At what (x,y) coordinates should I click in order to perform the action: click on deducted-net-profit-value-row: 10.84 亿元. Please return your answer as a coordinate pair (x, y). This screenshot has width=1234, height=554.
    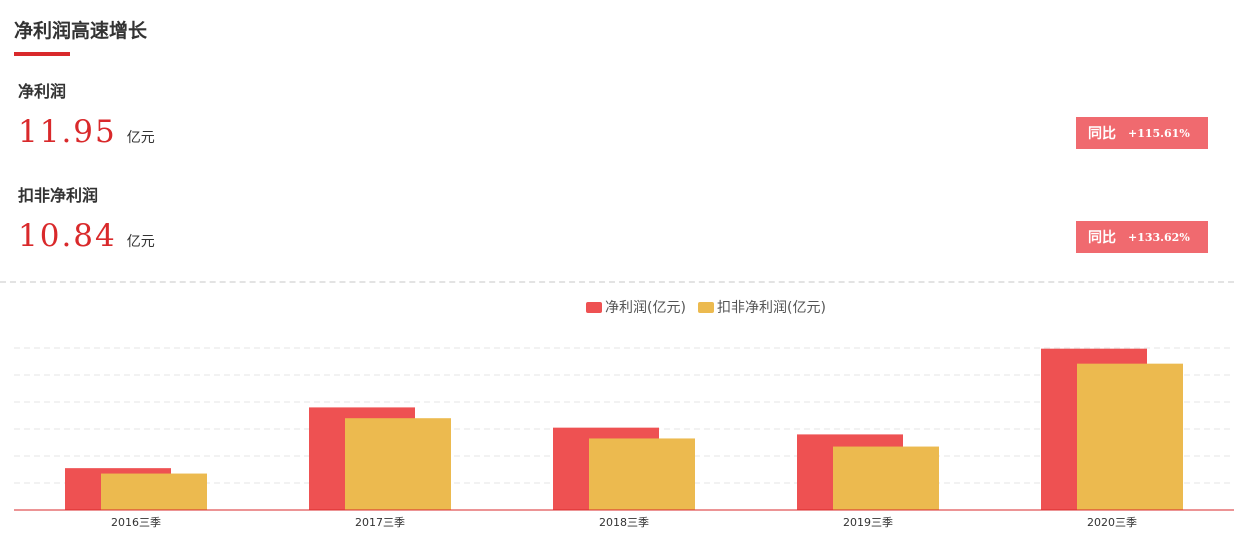
    Looking at the image, I should click on (86, 236).